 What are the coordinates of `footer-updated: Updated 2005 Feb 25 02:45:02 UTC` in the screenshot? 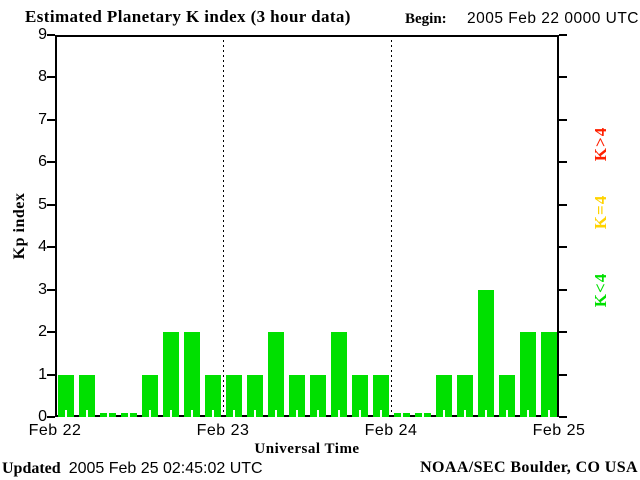 It's located at (132, 469).